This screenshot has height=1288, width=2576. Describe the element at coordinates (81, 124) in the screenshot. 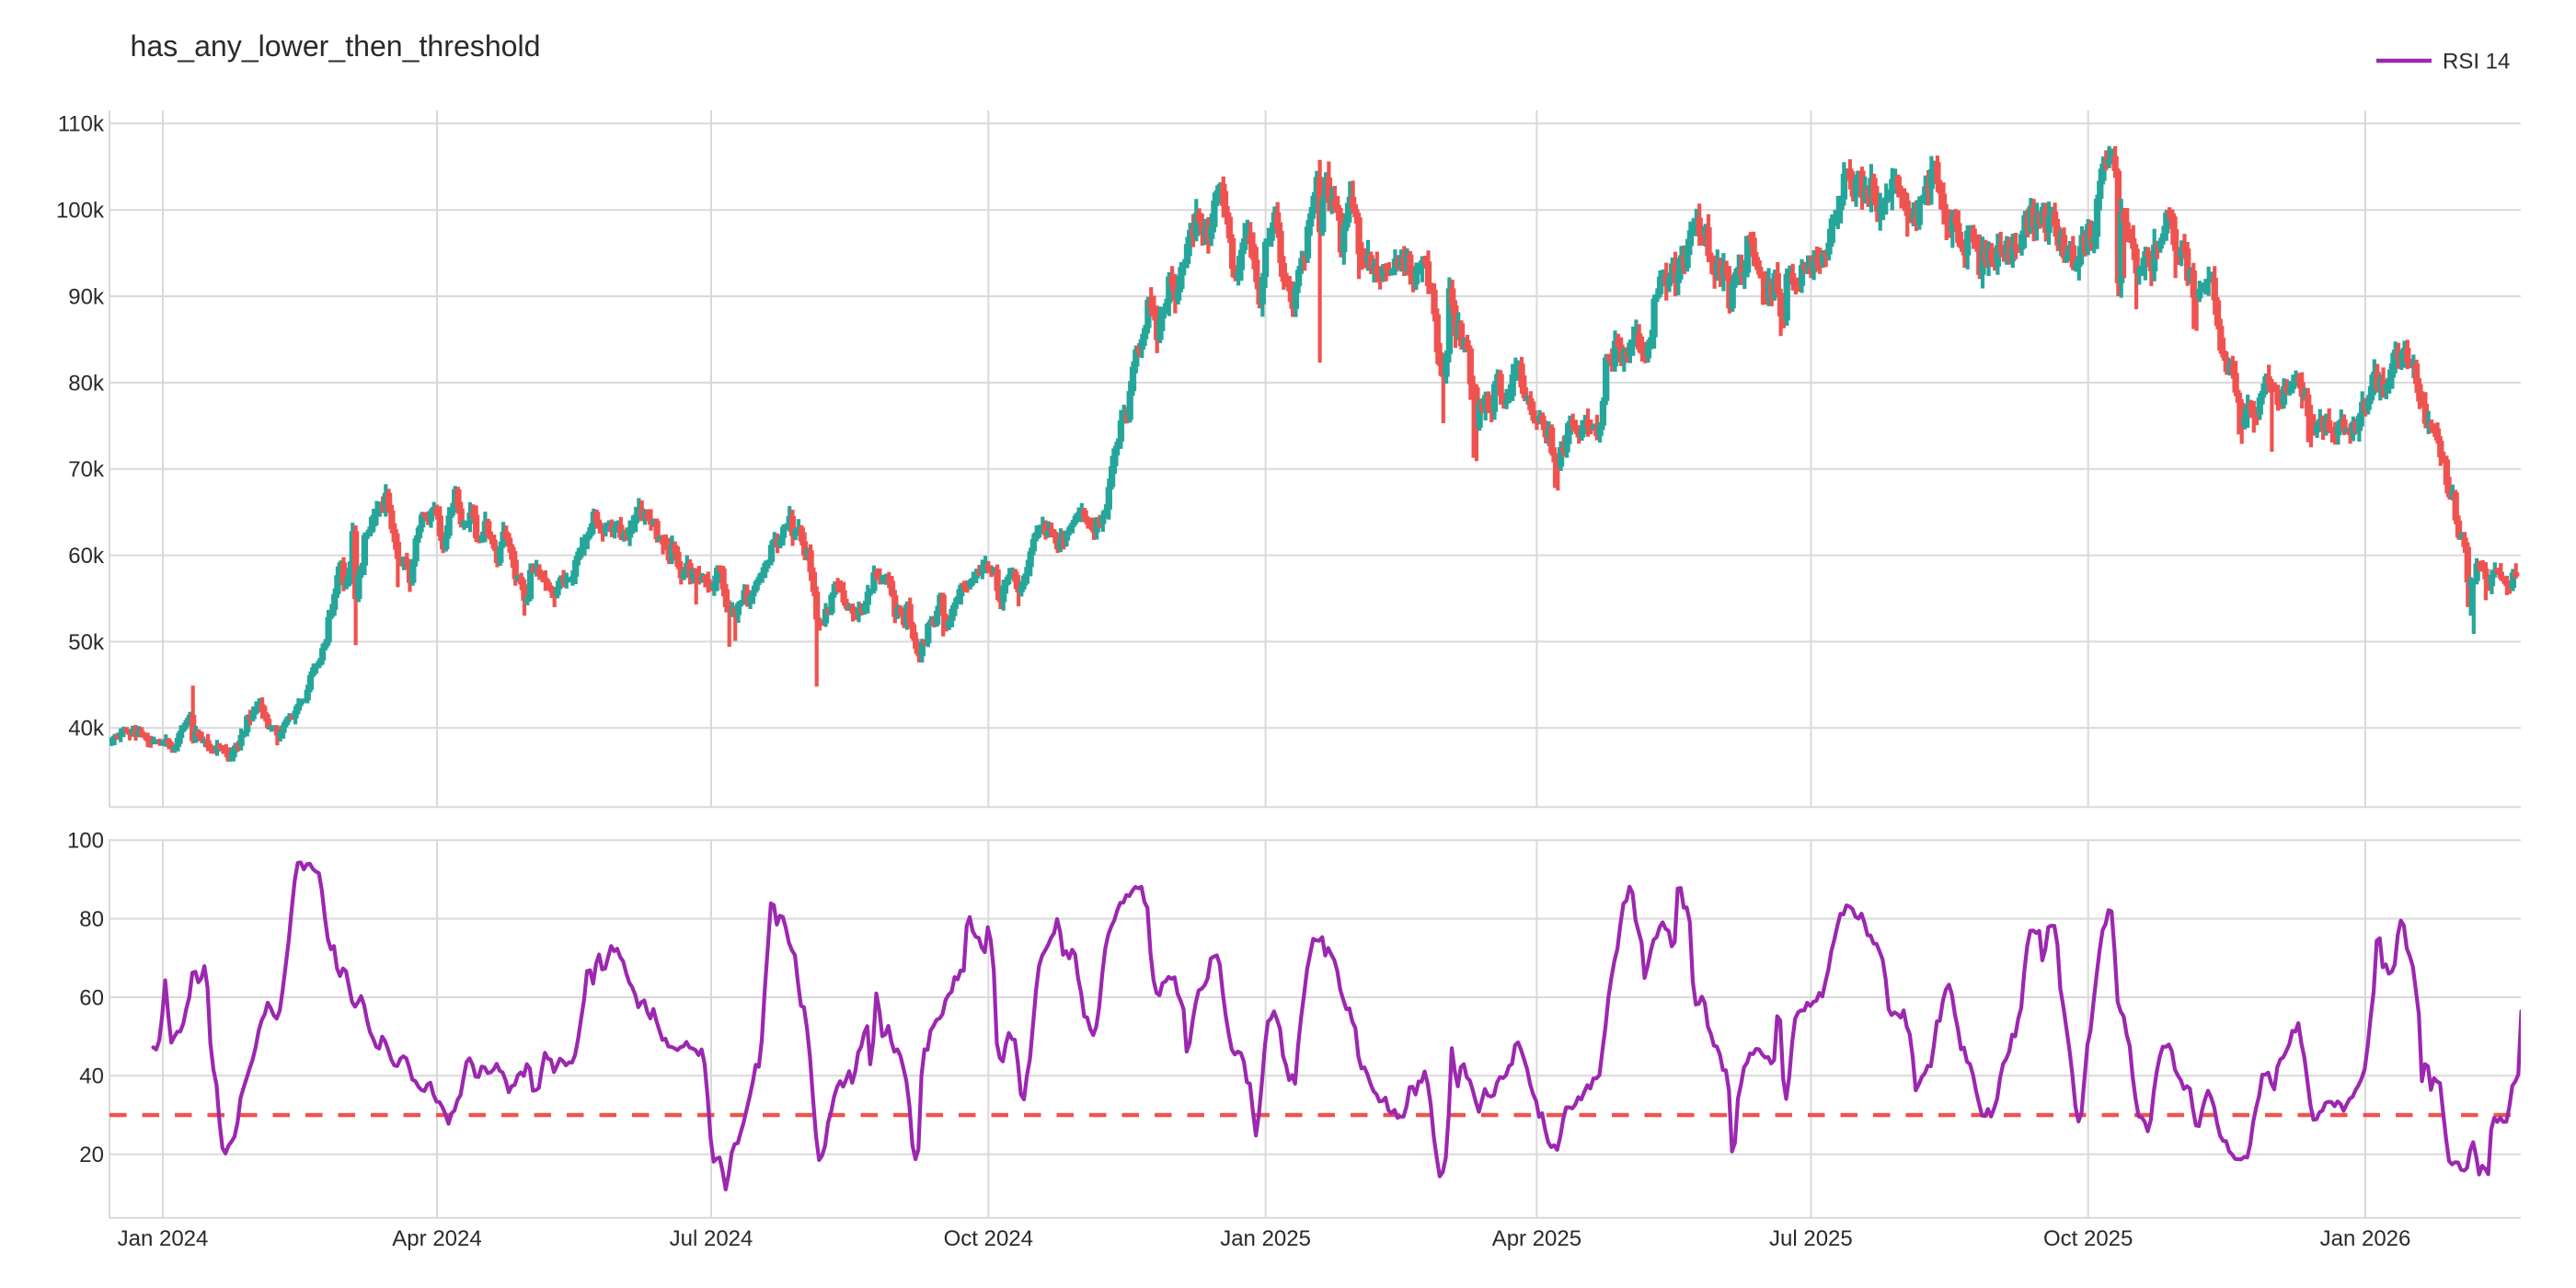

I see `svg-text: 110k` at that location.